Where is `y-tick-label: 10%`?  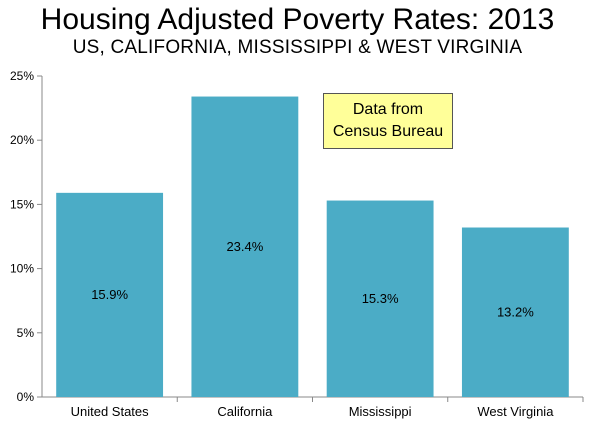
y-tick-label: 10% is located at coordinates (22, 269).